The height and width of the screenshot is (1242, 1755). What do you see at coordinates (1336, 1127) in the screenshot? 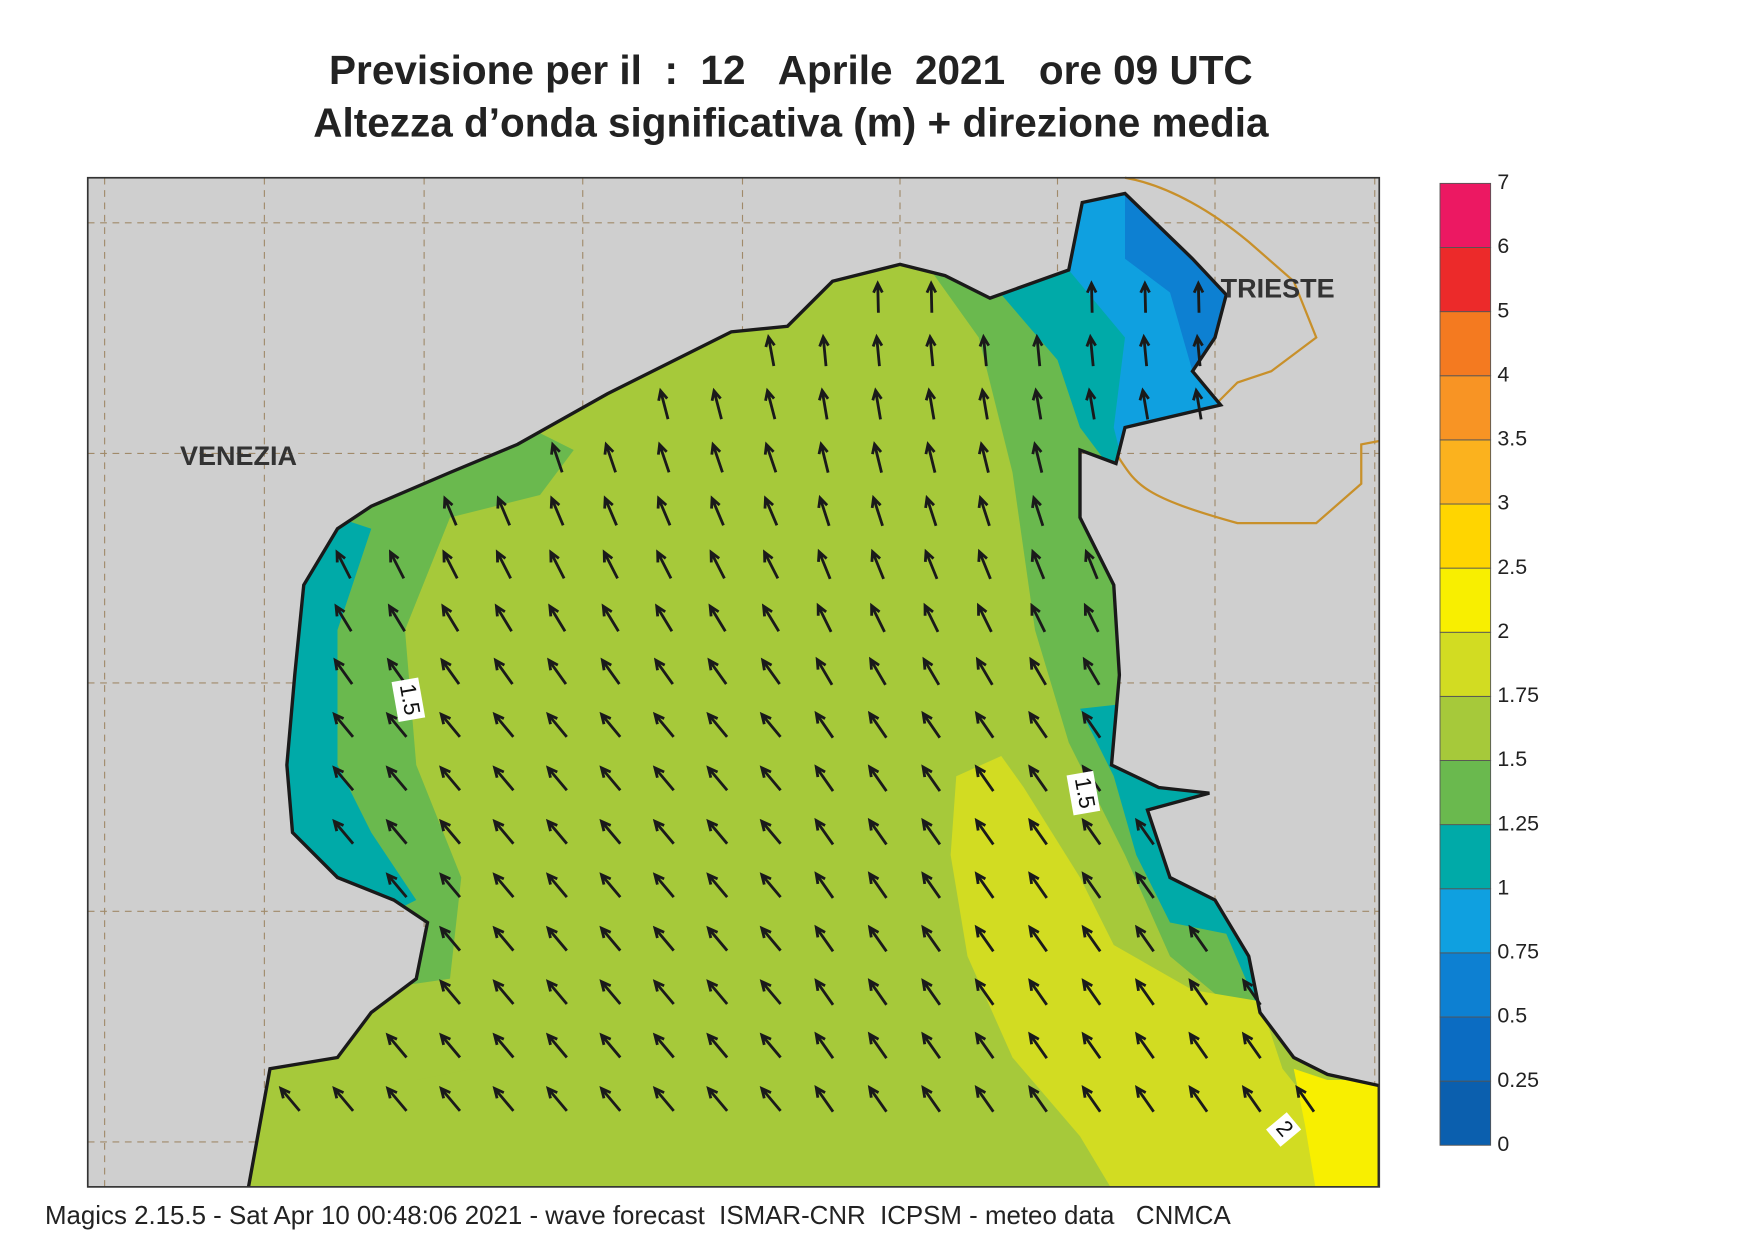
I see `zone` at bounding box center [1336, 1127].